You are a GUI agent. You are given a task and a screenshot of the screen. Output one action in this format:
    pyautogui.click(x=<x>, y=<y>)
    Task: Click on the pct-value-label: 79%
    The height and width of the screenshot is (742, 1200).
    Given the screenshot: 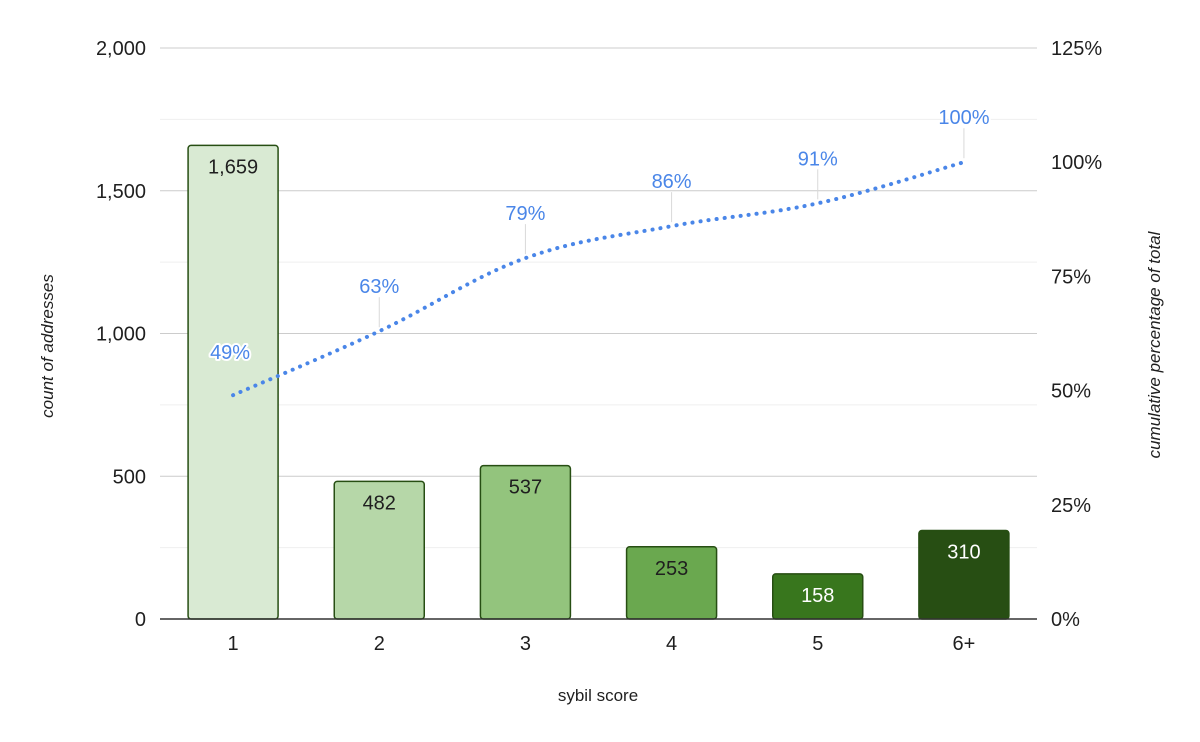 What is the action you would take?
    pyautogui.click(x=525, y=214)
    